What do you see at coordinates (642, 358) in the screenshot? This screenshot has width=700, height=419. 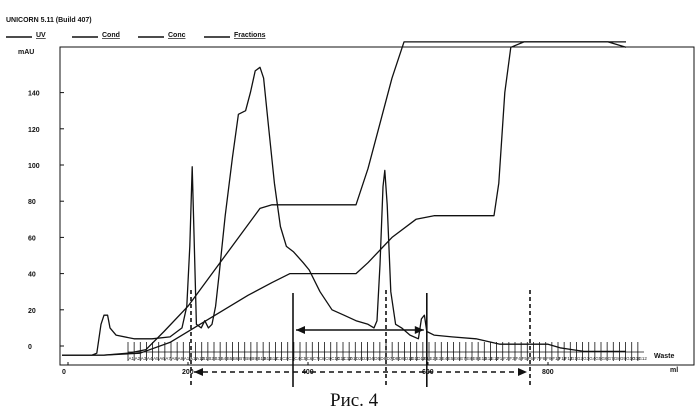 I see `fraction-label: G12` at bounding box center [642, 358].